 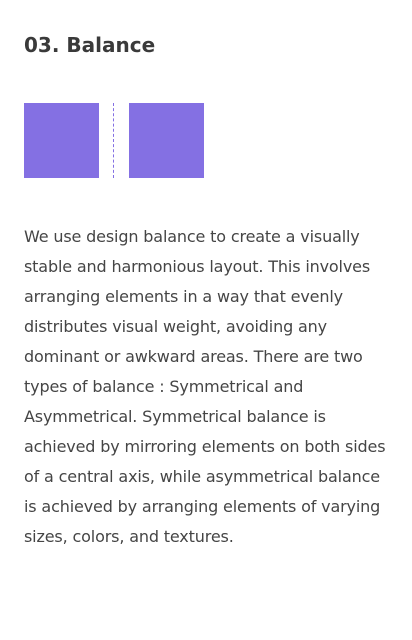 I want to click on right-square, so click(x=166, y=140).